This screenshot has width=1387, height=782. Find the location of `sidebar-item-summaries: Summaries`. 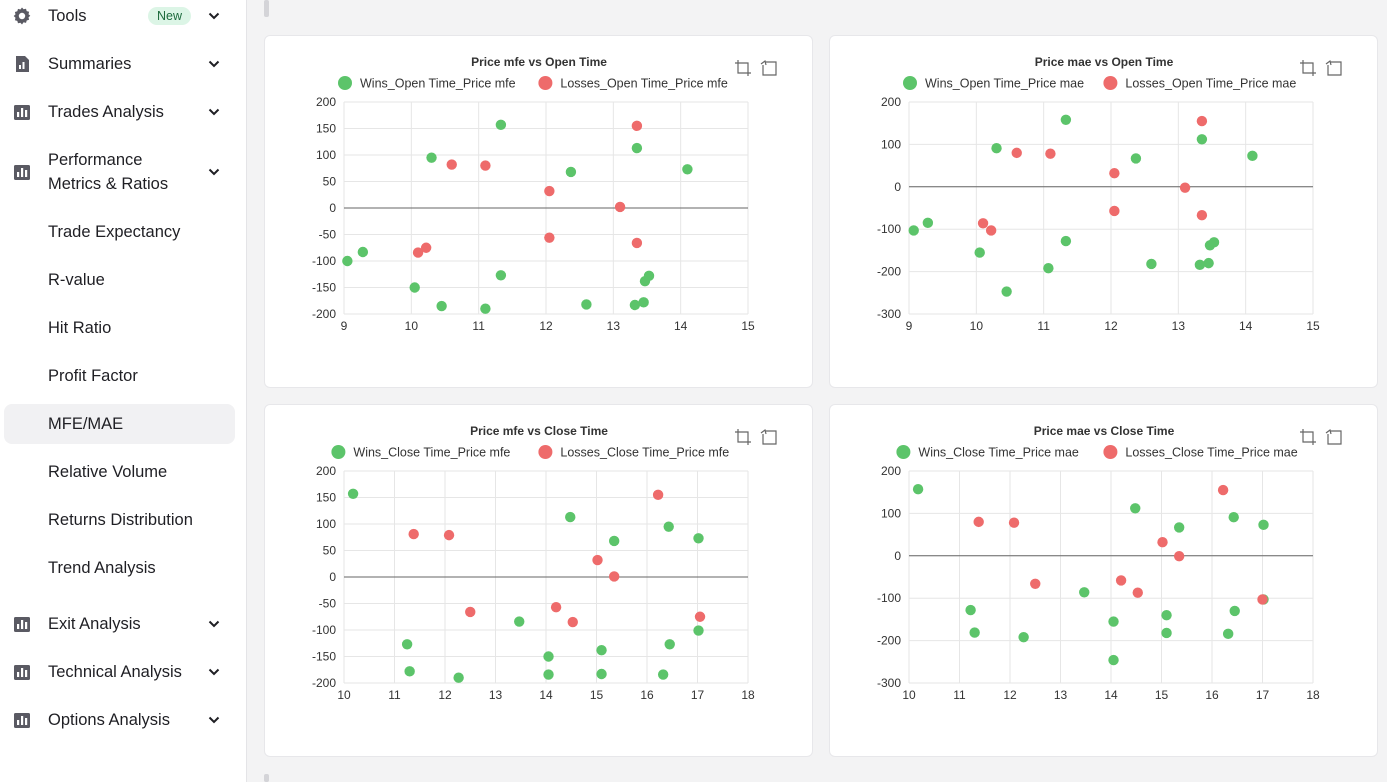

sidebar-item-summaries: Summaries is located at coordinates (119, 64).